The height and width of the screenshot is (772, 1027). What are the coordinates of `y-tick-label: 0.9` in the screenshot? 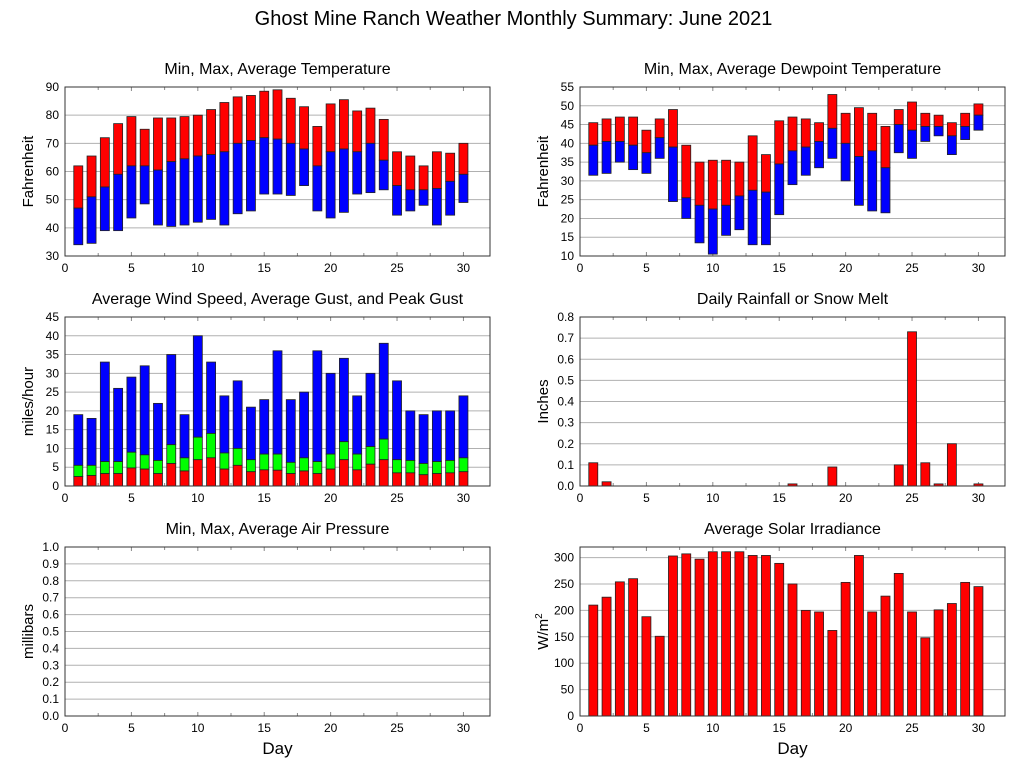 It's located at (50, 564).